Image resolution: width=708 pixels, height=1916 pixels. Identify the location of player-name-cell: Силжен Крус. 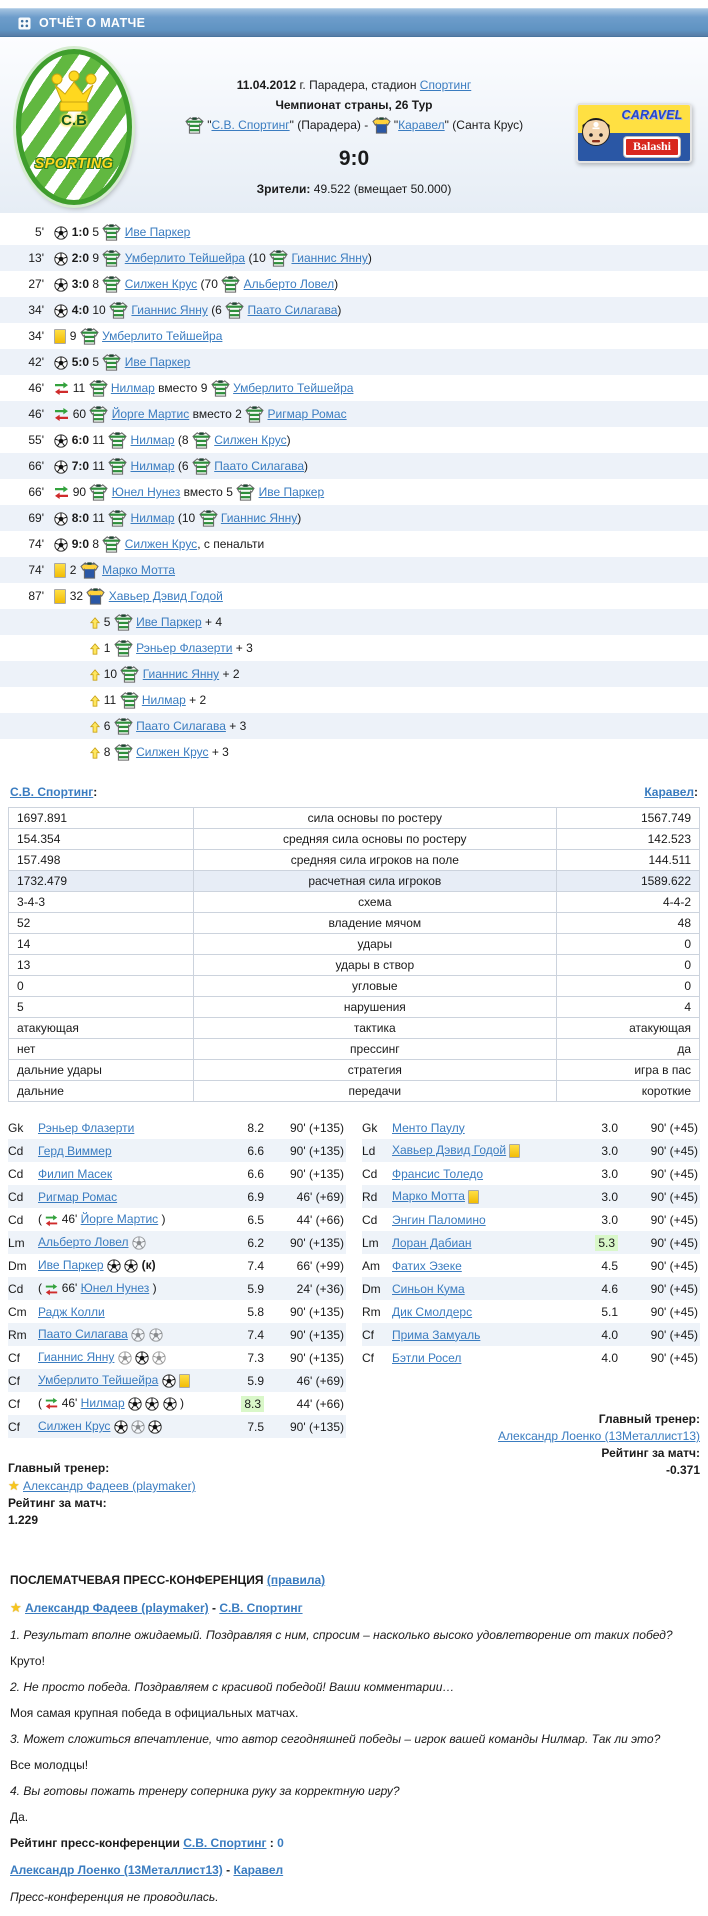
(135, 1426).